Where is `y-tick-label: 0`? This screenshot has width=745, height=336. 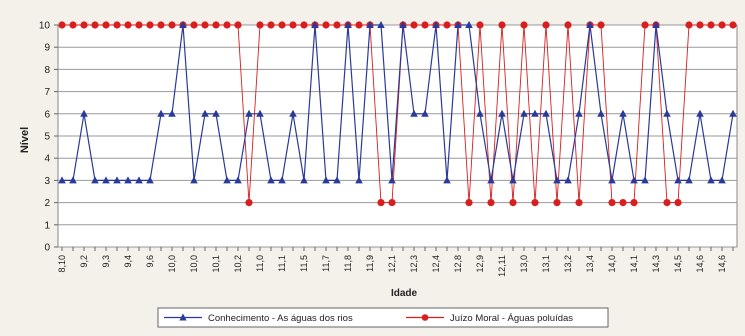 y-tick-label: 0 is located at coordinates (47, 248).